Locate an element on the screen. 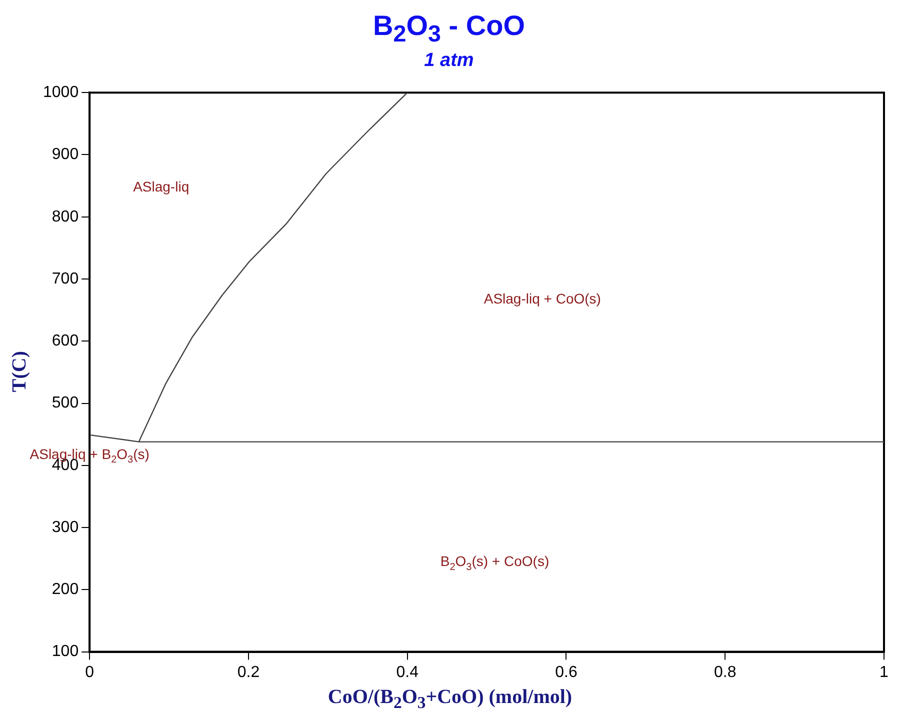 This screenshot has height=716, width=898. y-tick-label: 900 is located at coordinates (65, 155).